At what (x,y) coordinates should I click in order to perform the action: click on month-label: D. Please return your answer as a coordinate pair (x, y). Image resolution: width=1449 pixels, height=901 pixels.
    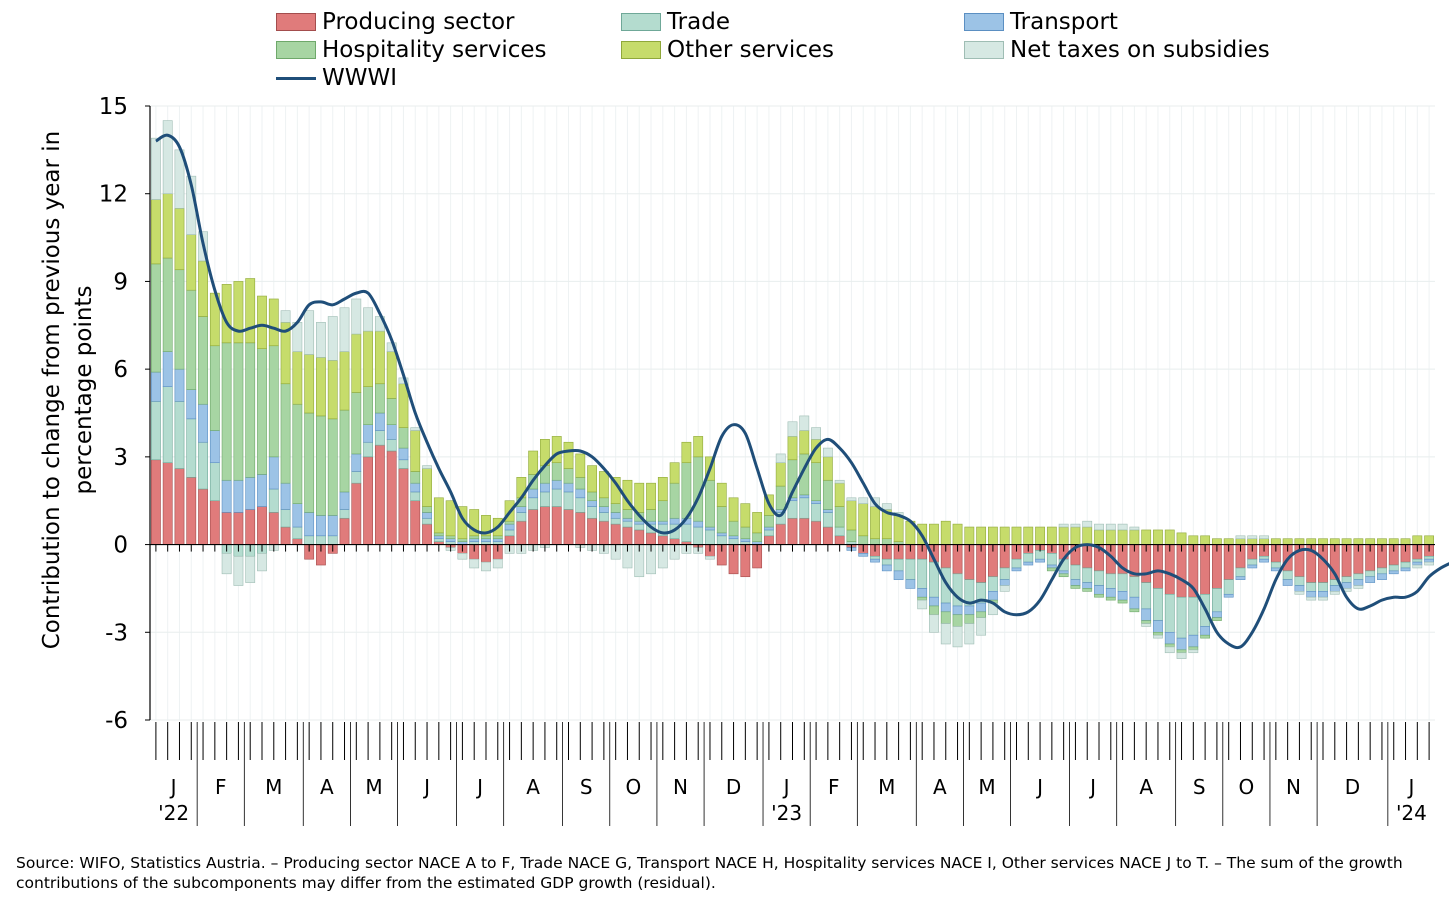
    Looking at the image, I should click on (733, 787).